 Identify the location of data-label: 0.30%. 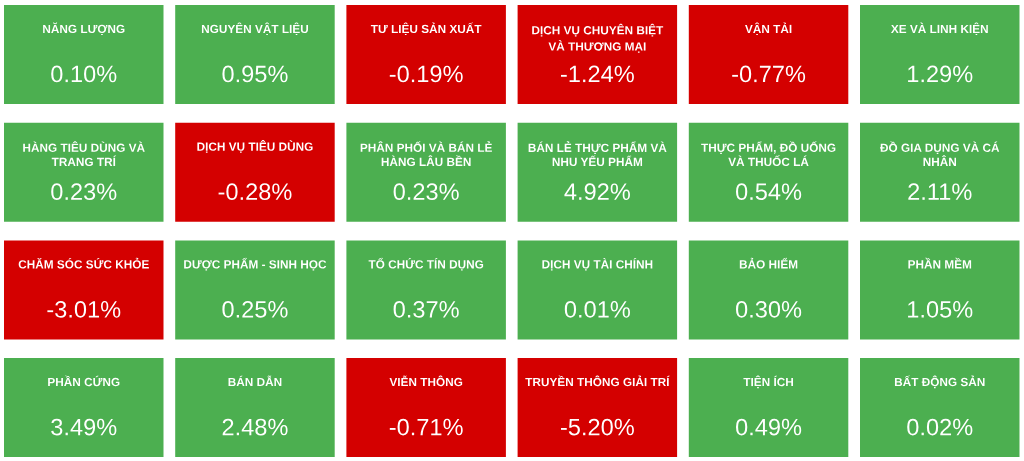
(769, 309).